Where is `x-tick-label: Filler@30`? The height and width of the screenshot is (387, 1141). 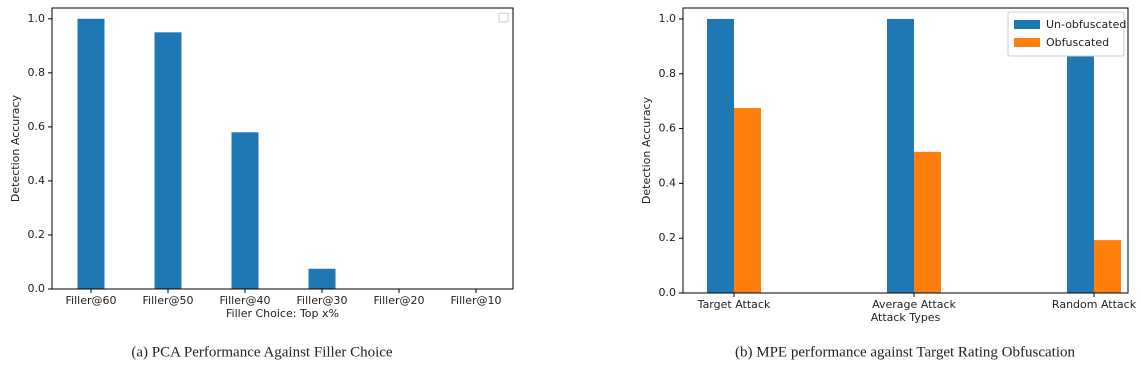 x-tick-label: Filler@30 is located at coordinates (322, 300).